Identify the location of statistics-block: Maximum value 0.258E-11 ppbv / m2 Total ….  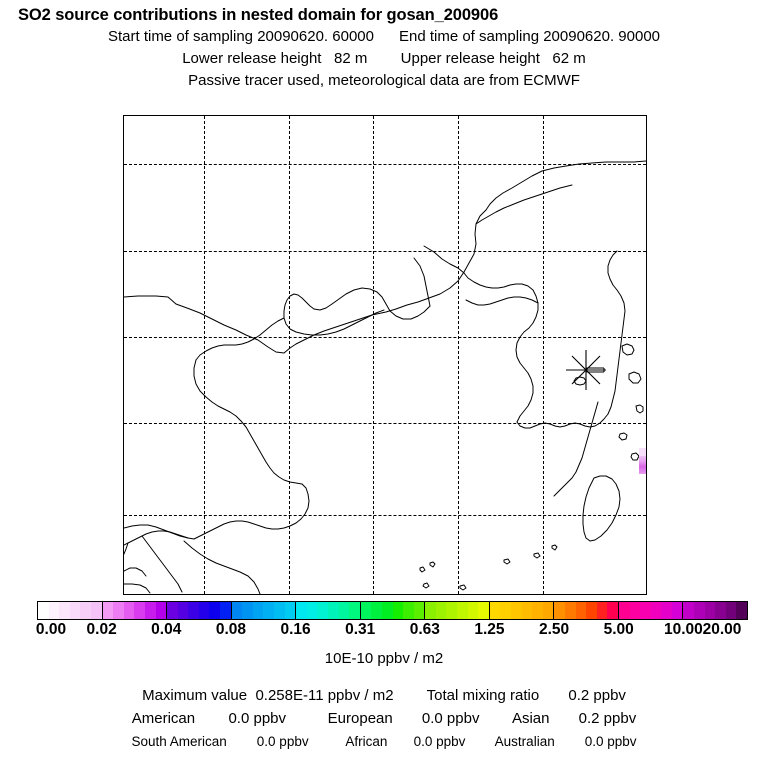
(384, 718).